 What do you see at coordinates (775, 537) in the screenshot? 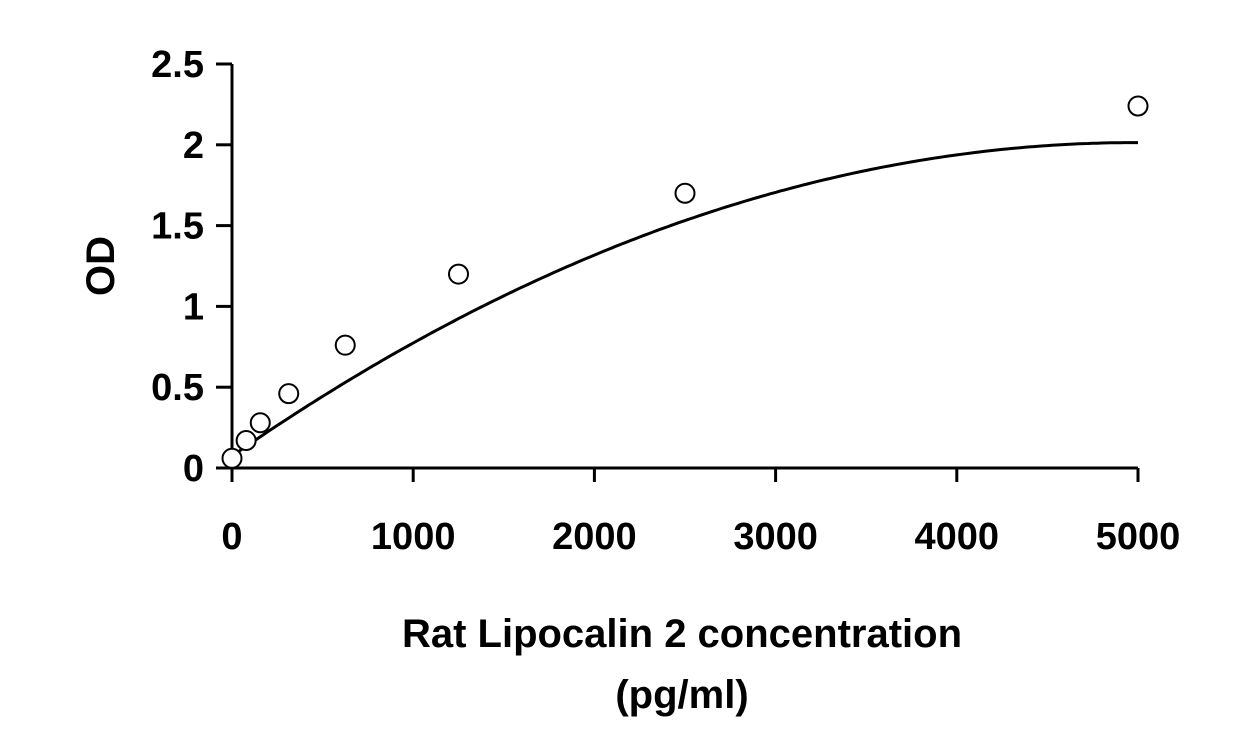
I see `x-tick-label: 3000` at bounding box center [775, 537].